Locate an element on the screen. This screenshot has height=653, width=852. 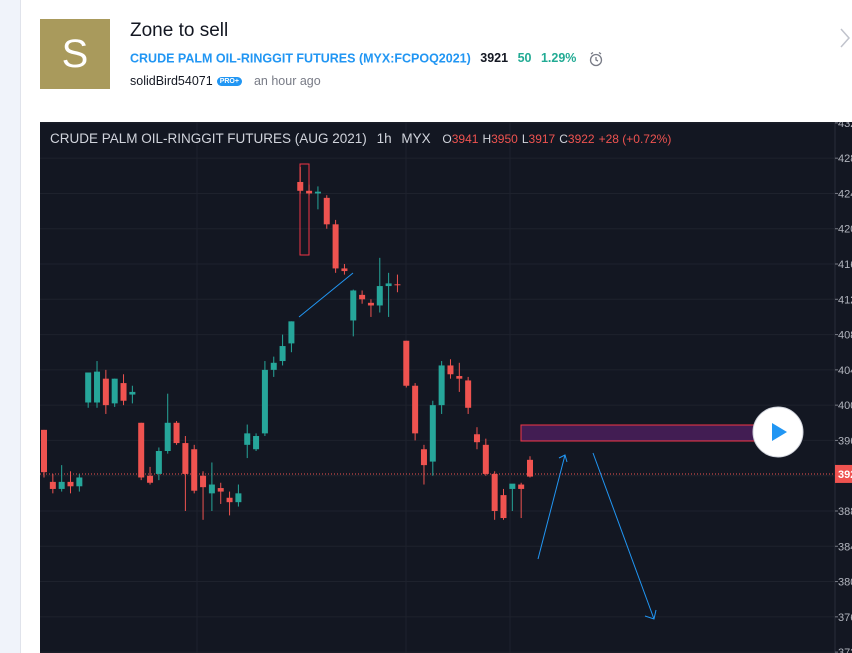
y-tick-label: 4280 is located at coordinates (845, 159).